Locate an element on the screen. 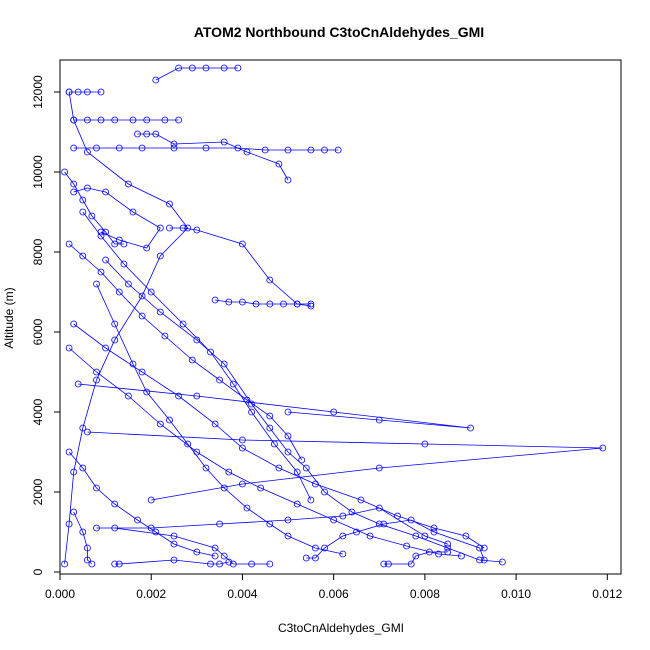 The width and height of the screenshot is (650, 650). y-tick-label: 12000 is located at coordinates (38, 92).